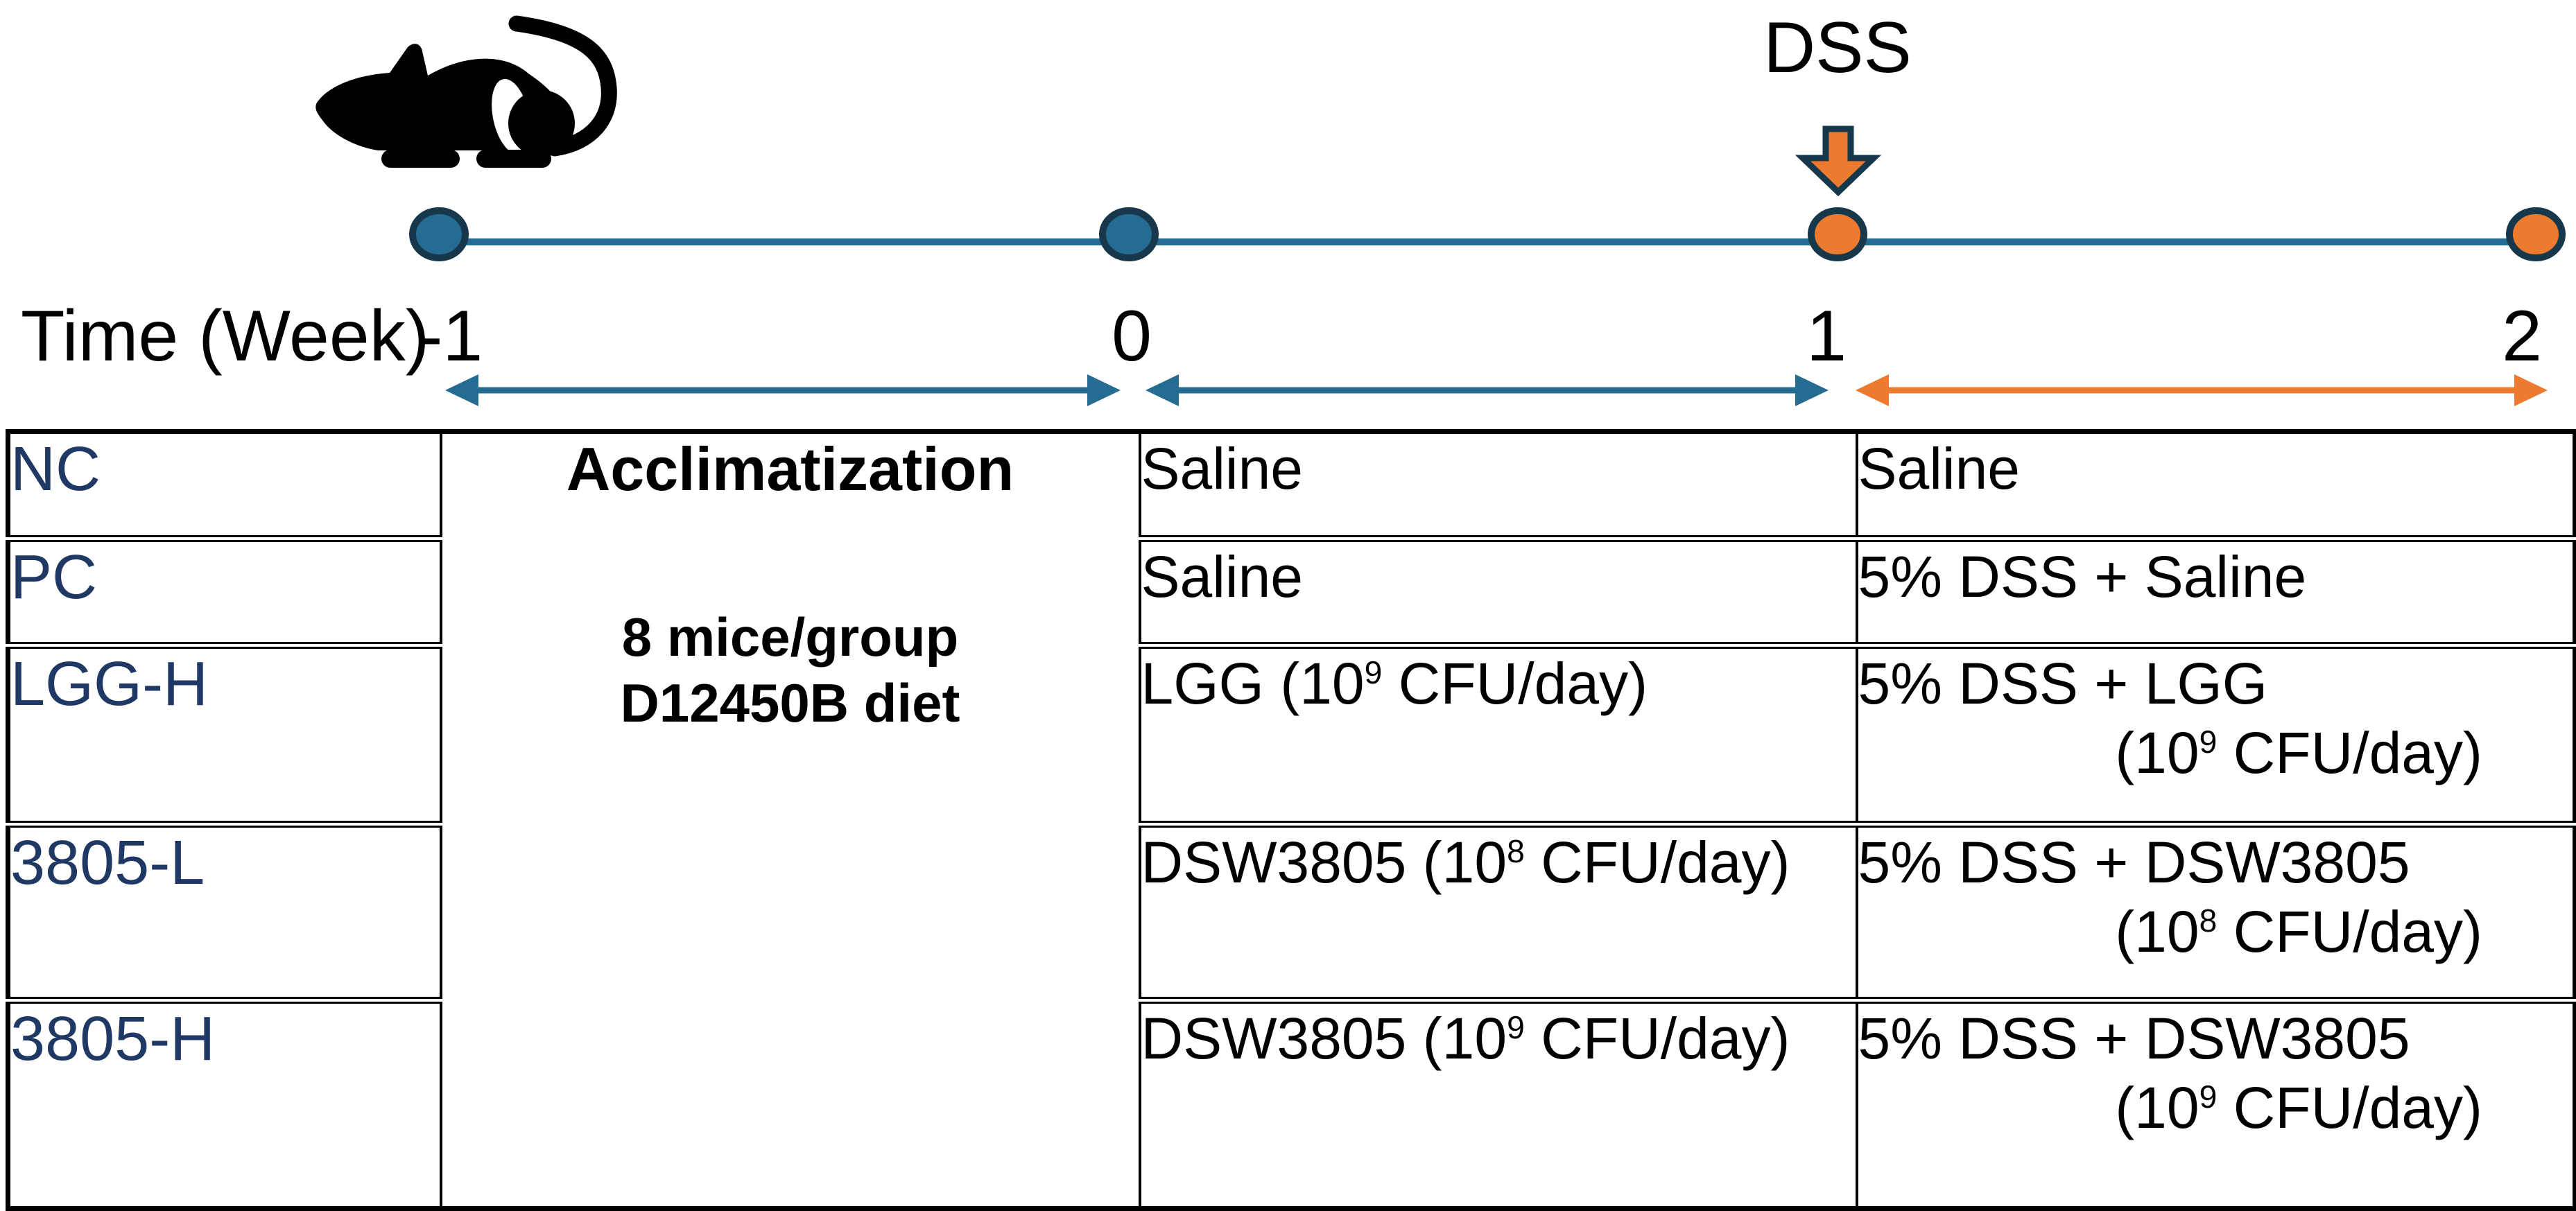 Image resolution: width=2576 pixels, height=1211 pixels. I want to click on tick-week-2: 2, so click(2522, 336).